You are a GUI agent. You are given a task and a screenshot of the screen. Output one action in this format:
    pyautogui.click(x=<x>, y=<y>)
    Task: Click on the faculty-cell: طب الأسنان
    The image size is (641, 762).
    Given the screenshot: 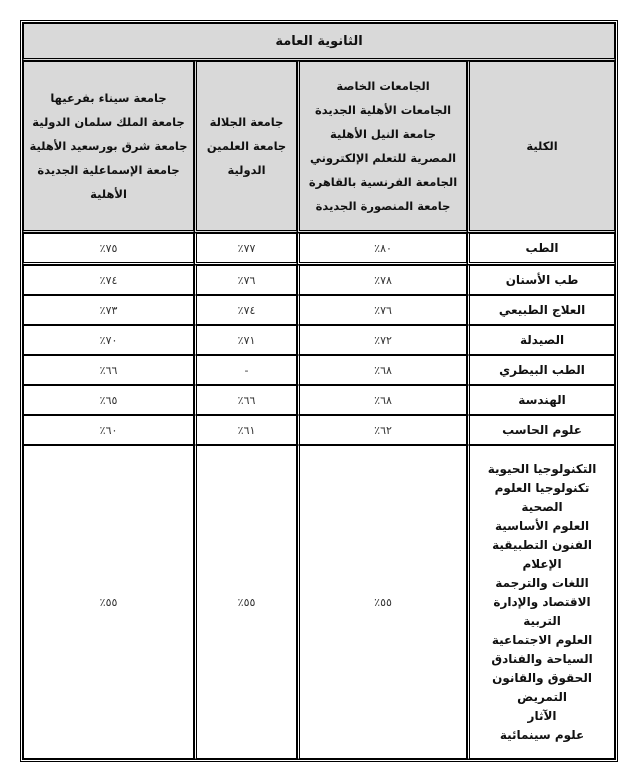 What is the action you would take?
    pyautogui.click(x=541, y=280)
    